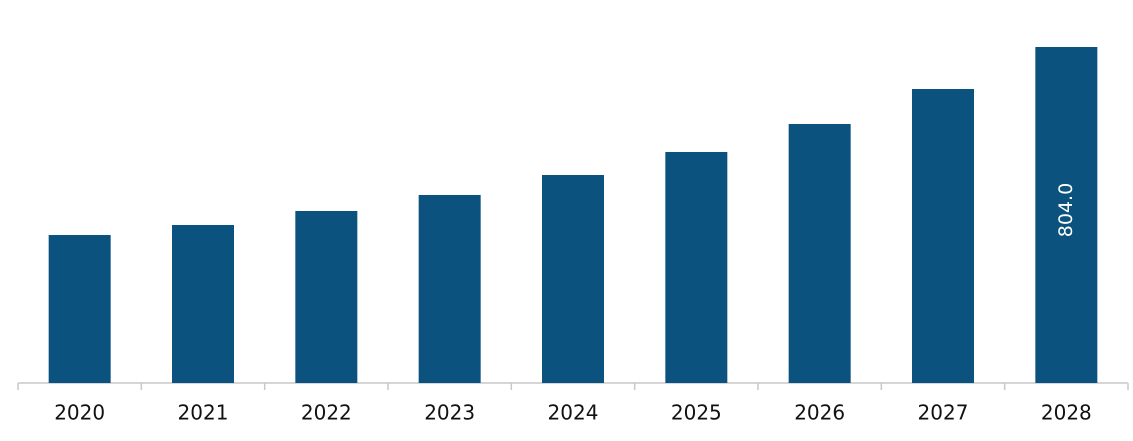 Image resolution: width=1133 pixels, height=441 pixels. What do you see at coordinates (573, 413) in the screenshot?
I see `x-tick-label: 2024` at bounding box center [573, 413].